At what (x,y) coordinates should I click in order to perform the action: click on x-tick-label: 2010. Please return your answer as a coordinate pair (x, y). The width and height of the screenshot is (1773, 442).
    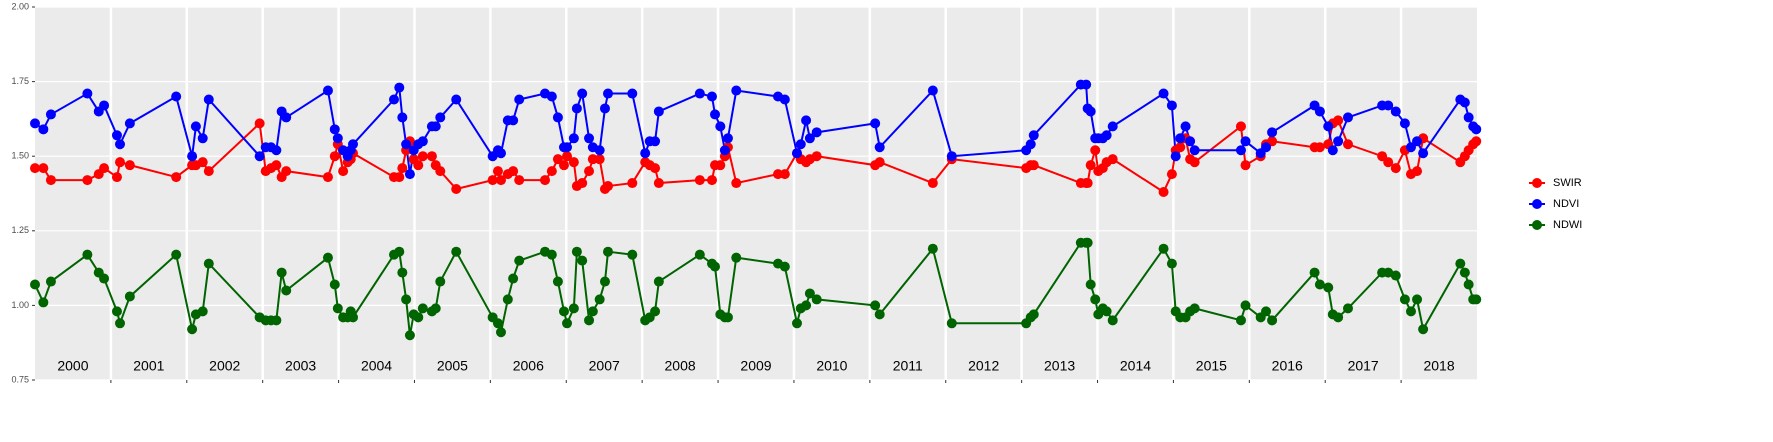
    Looking at the image, I should click on (831, 366).